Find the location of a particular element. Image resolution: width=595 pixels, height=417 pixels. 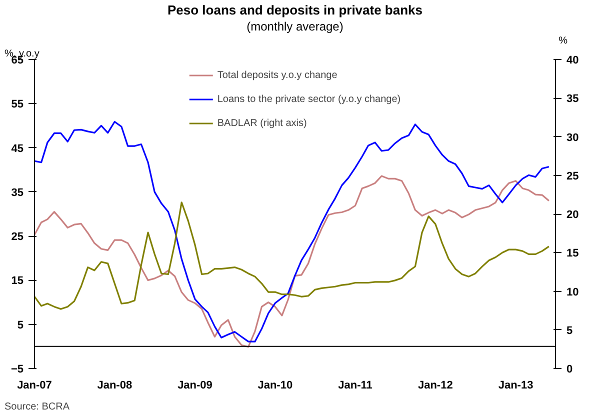

y2-tick-label: 0 is located at coordinates (569, 370).